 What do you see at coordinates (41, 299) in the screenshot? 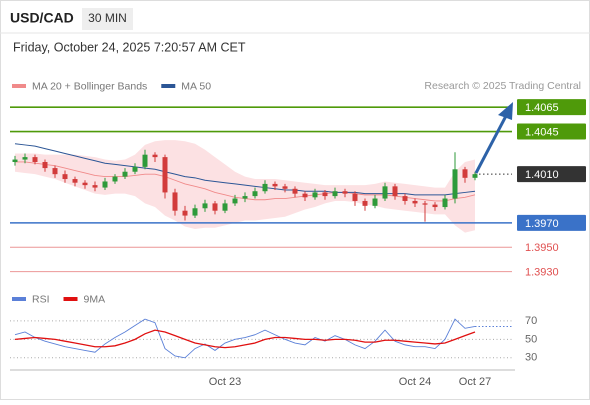
I see `legend-label: RSI` at bounding box center [41, 299].